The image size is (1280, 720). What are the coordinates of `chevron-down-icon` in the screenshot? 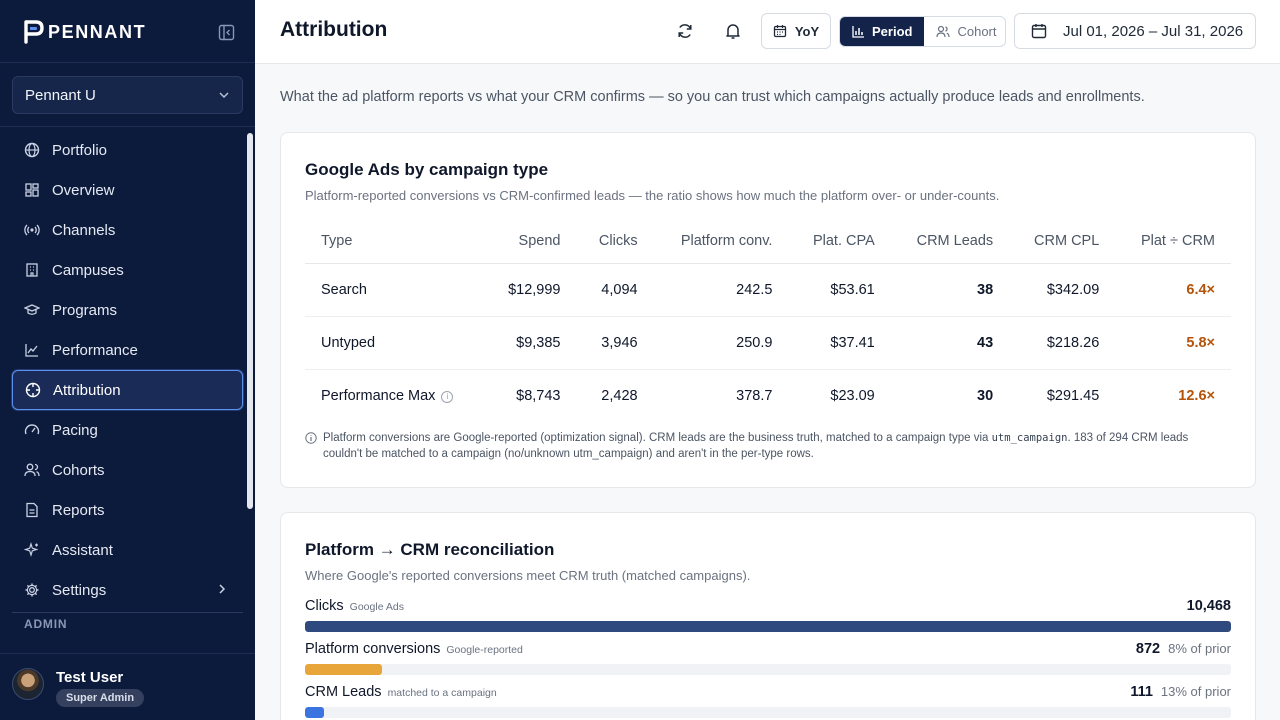 It's located at (224, 95).